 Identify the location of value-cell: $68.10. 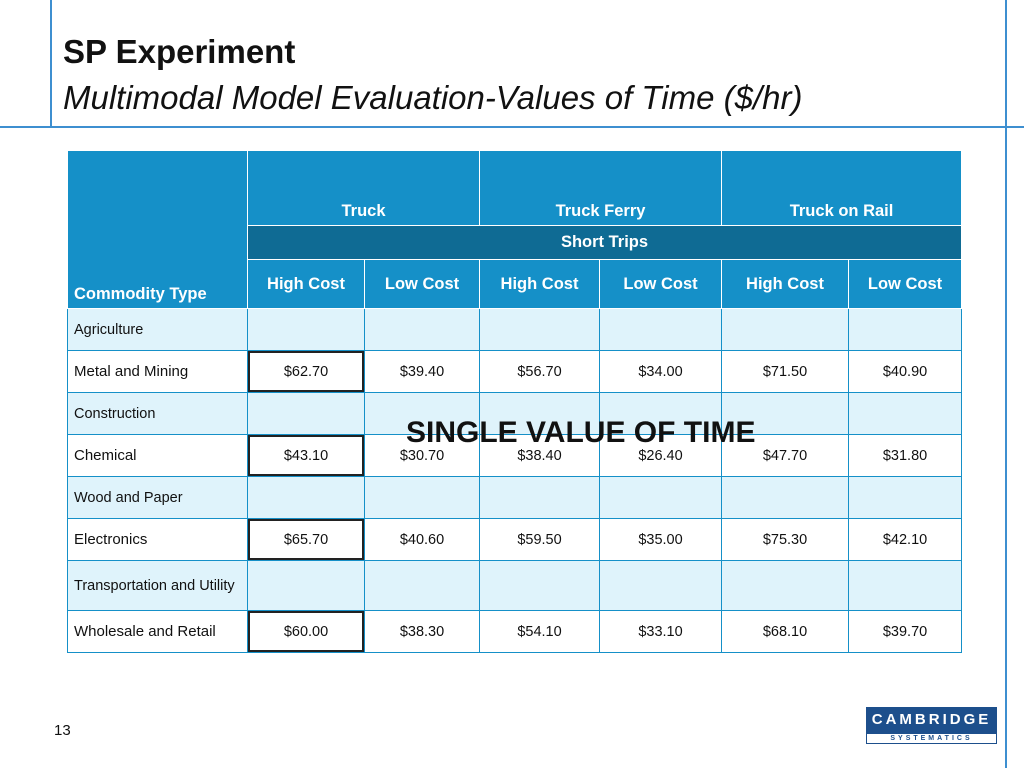
(785, 631).